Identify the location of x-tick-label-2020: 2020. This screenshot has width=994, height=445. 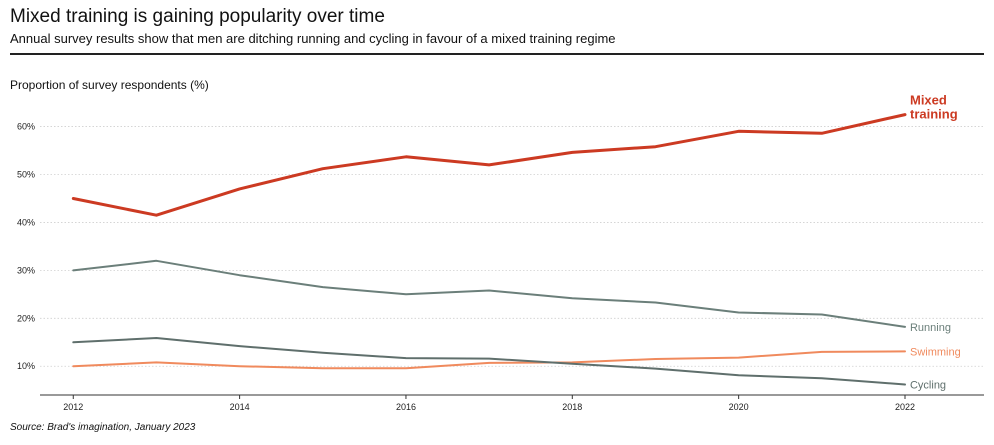
(739, 407).